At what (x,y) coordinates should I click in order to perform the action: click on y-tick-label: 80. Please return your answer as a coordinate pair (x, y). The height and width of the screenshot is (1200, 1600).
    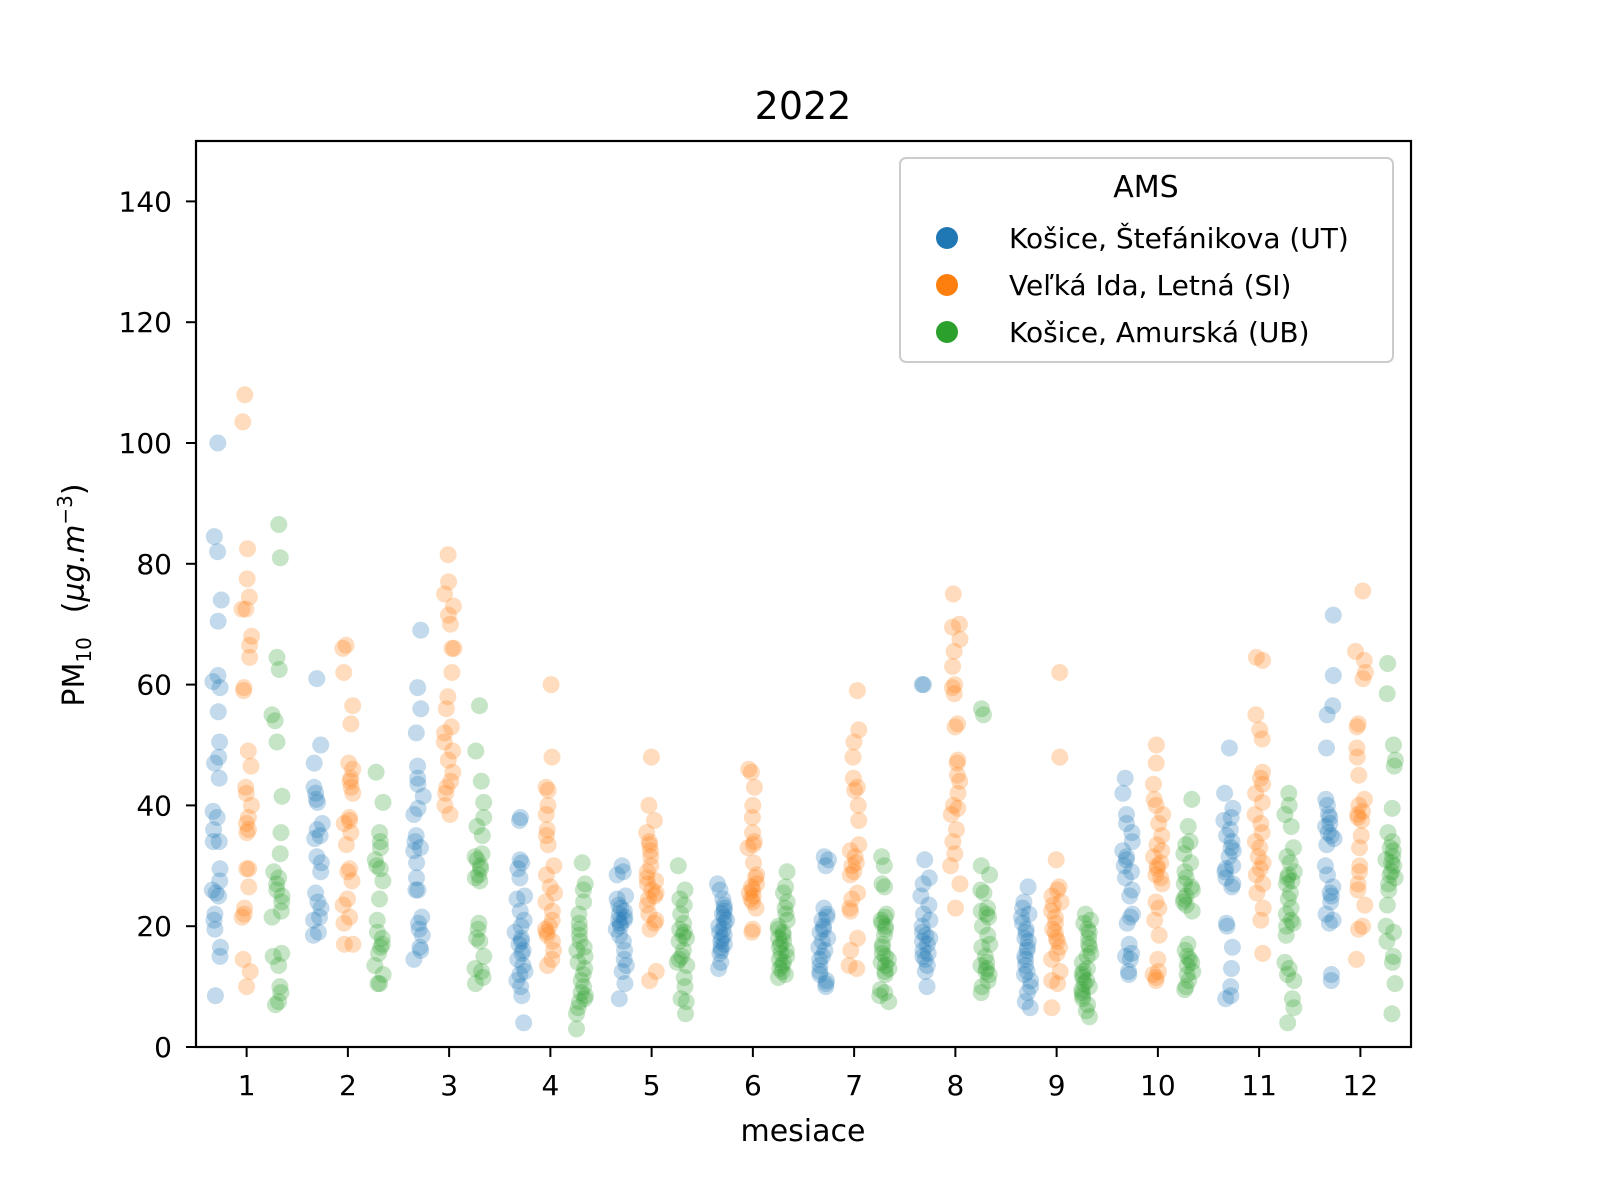
    Looking at the image, I should click on (154, 564).